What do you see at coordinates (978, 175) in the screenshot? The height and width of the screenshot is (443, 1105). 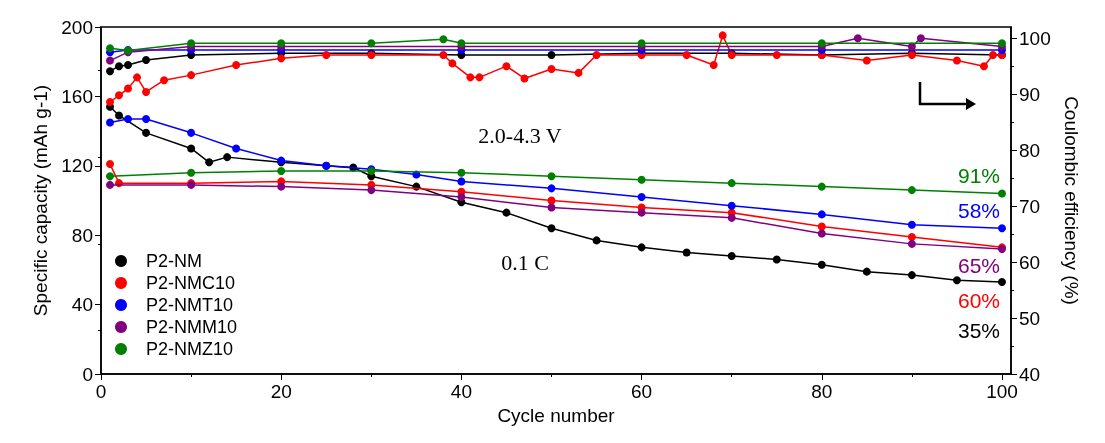 I see `annotation: 91%` at bounding box center [978, 175].